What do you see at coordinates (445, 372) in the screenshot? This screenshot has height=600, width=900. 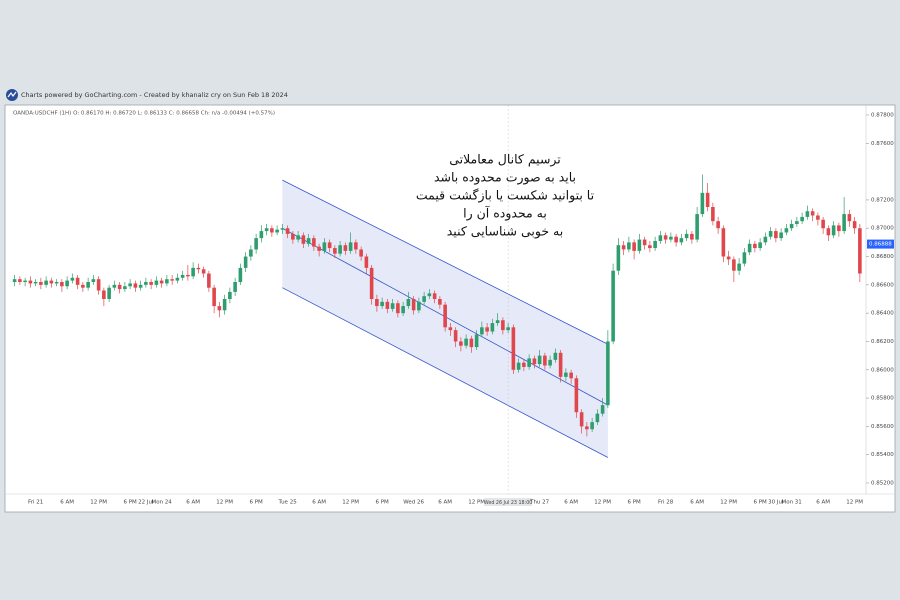 I see `channel-lower` at bounding box center [445, 372].